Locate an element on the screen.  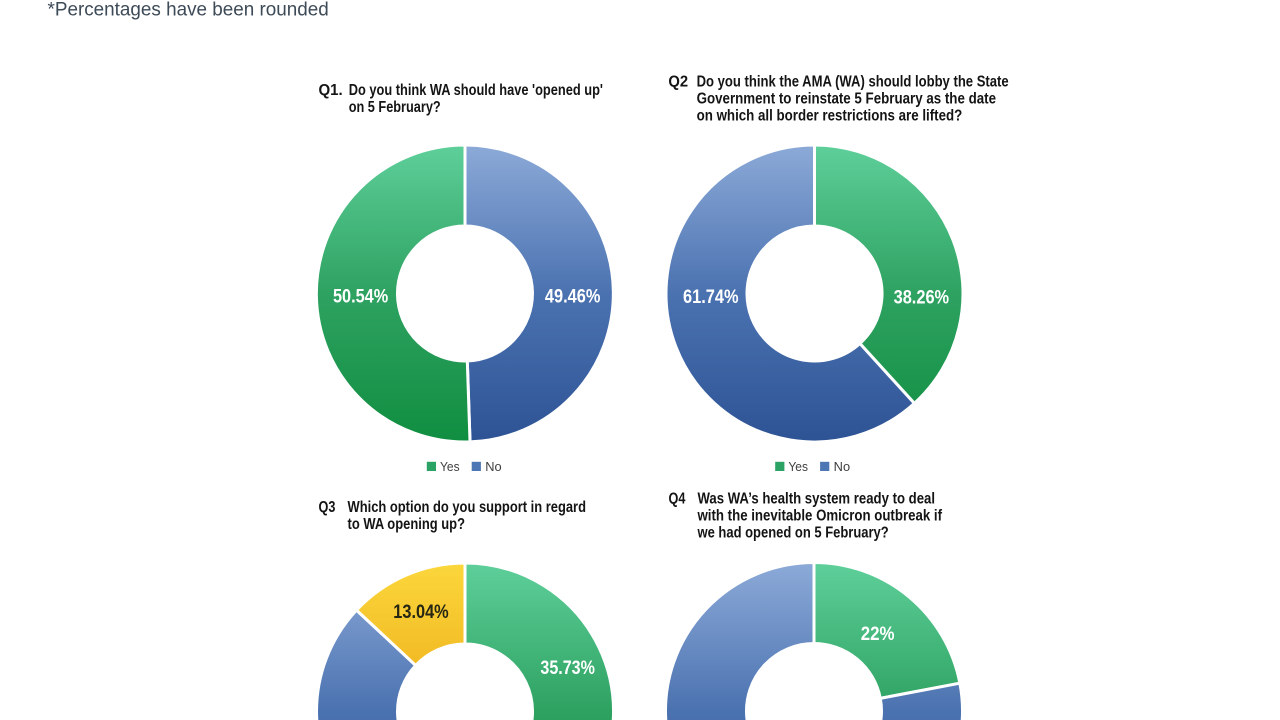
svg-text: 22% is located at coordinates (878, 634).